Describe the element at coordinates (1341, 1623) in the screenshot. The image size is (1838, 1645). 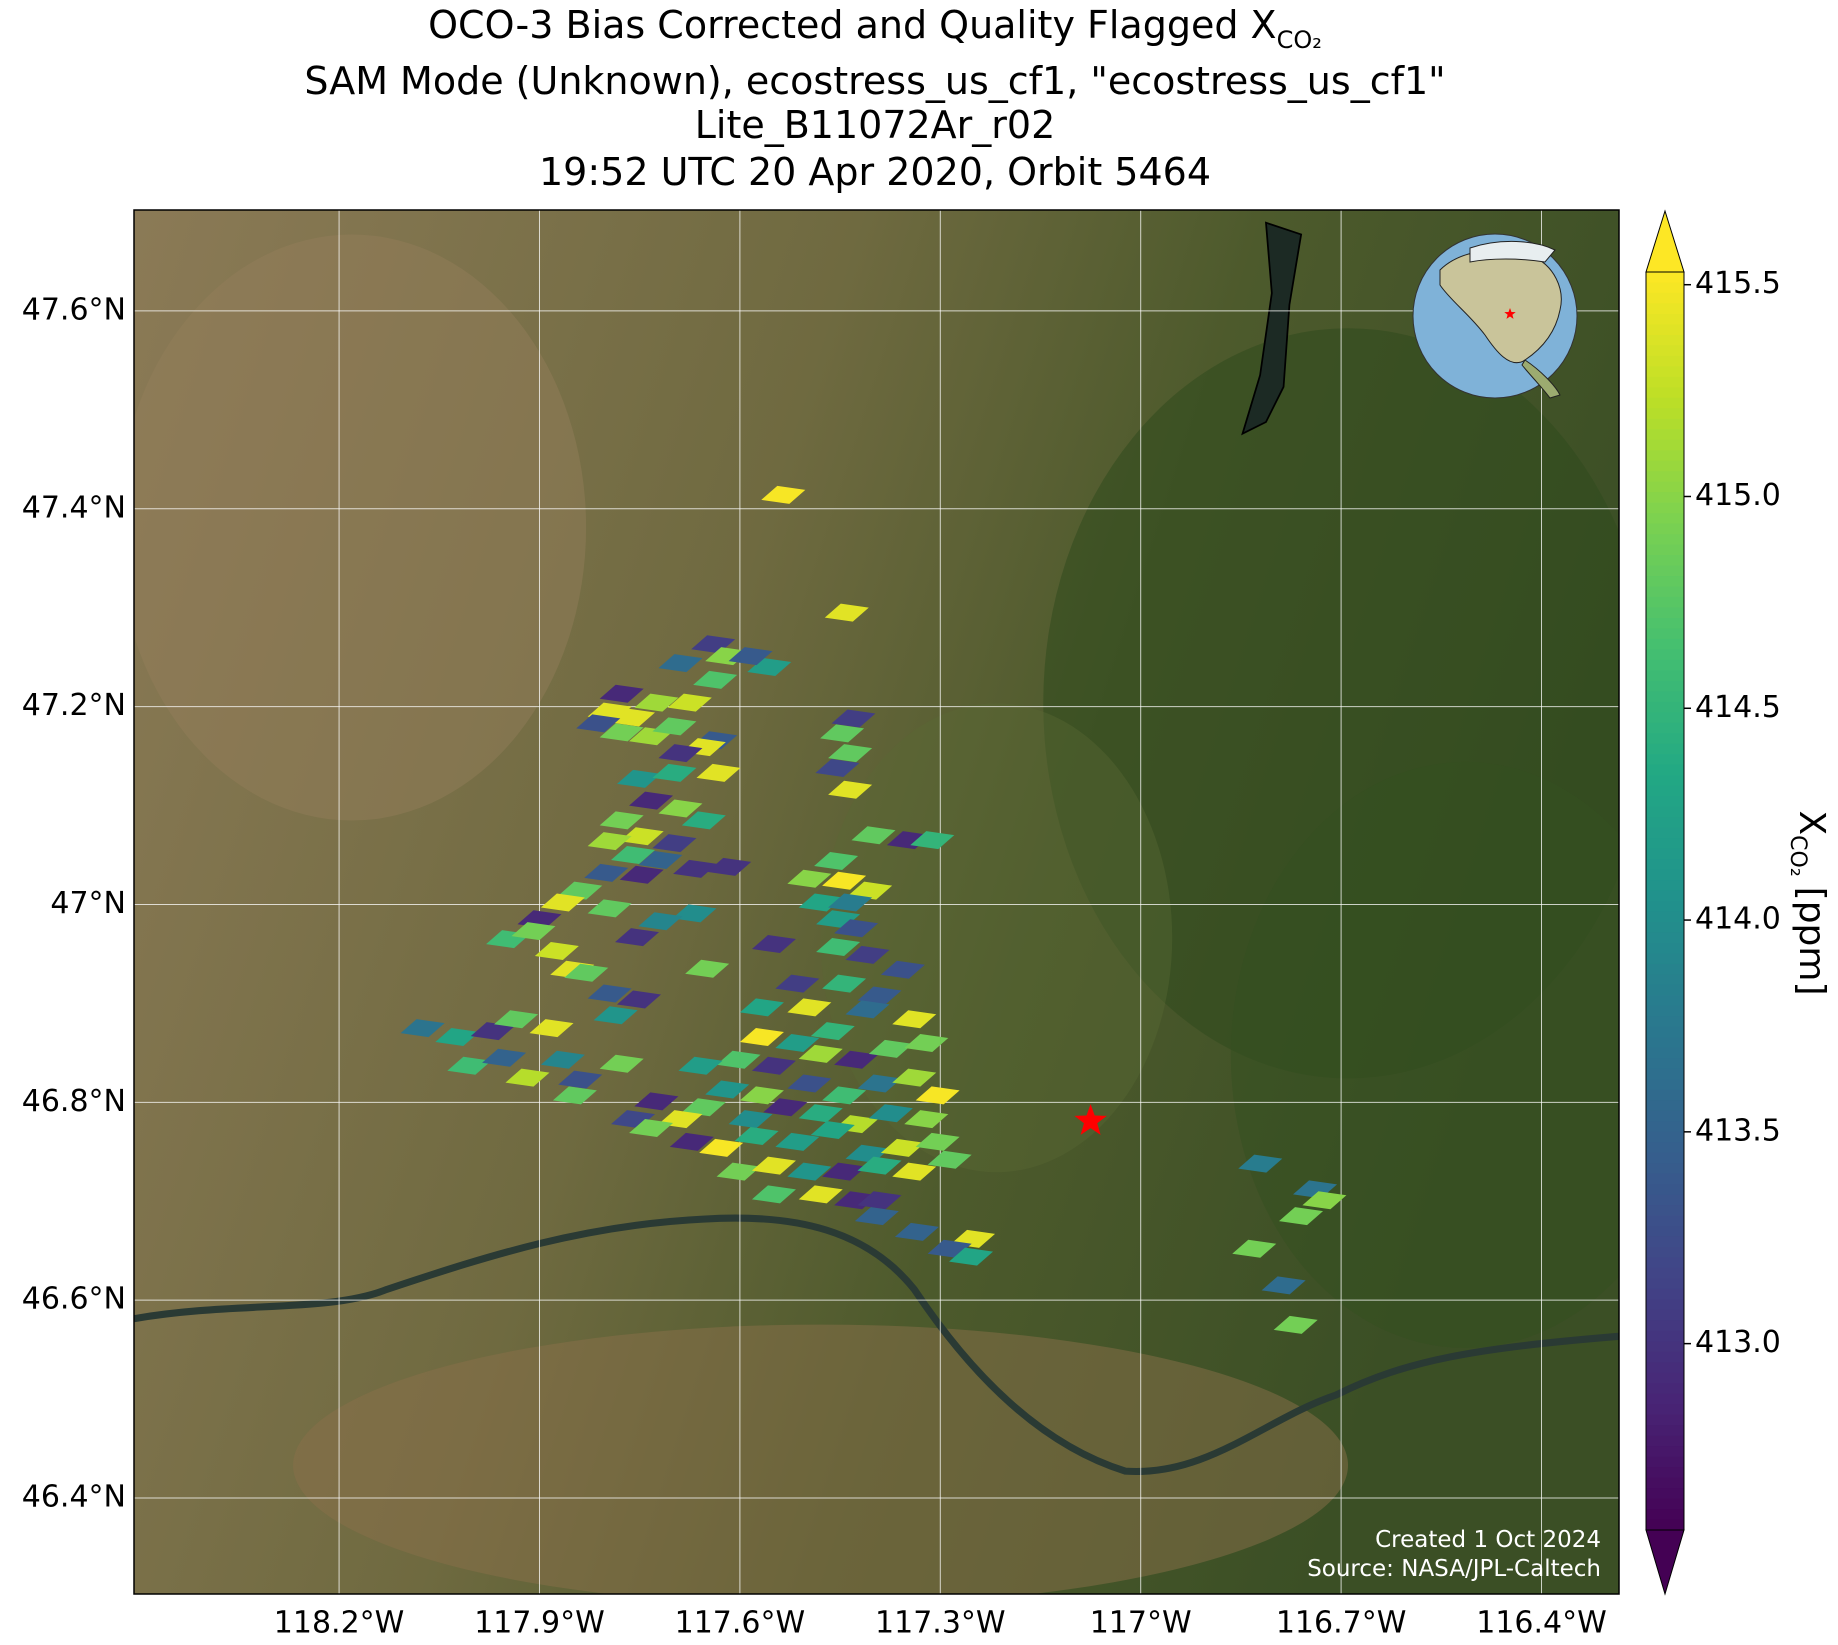
I see `x-tick-label: 116.7°W` at that location.